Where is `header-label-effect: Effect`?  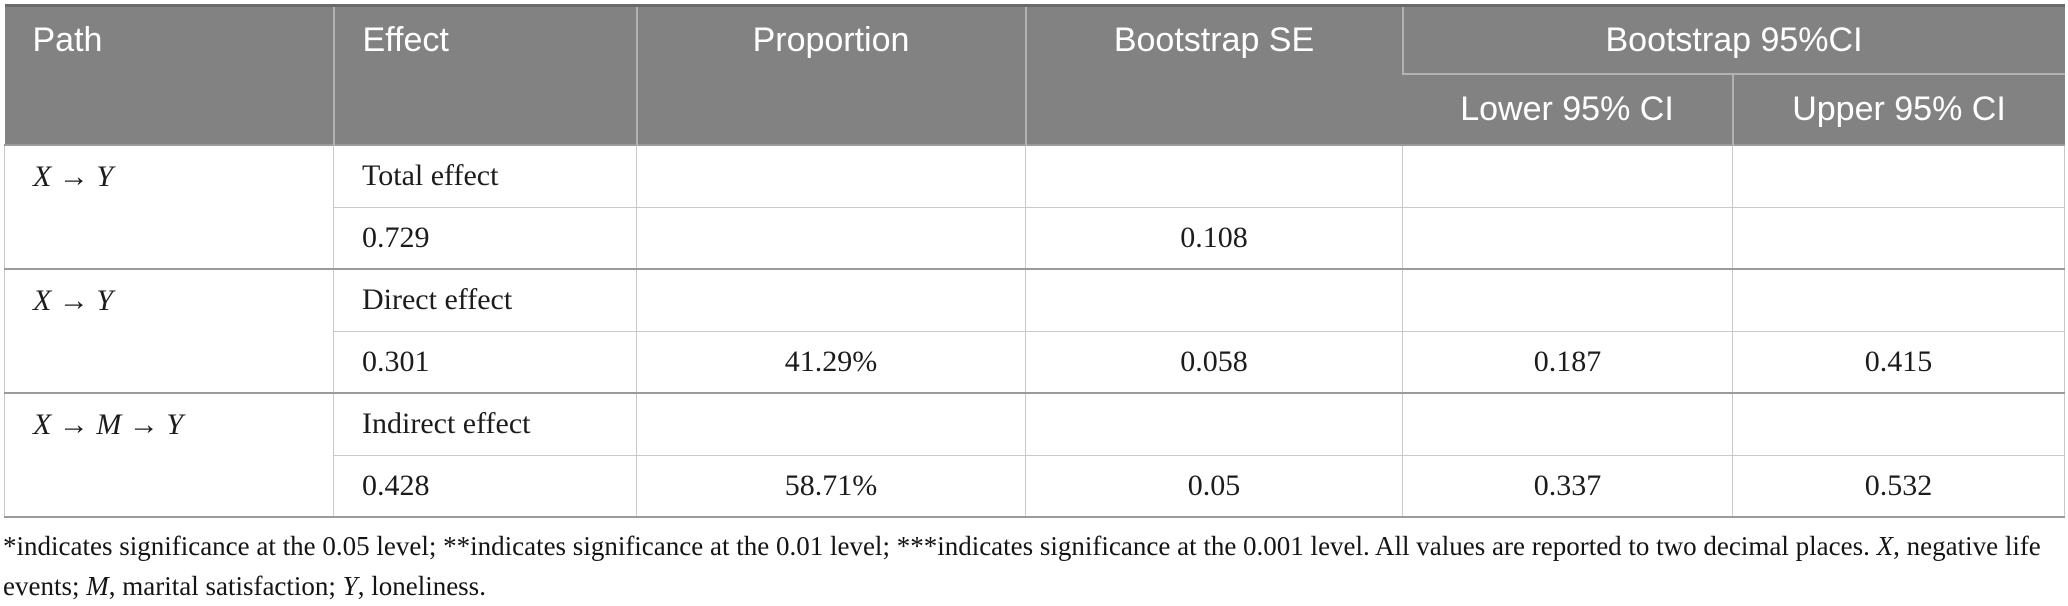 header-label-effect: Effect is located at coordinates (405, 39).